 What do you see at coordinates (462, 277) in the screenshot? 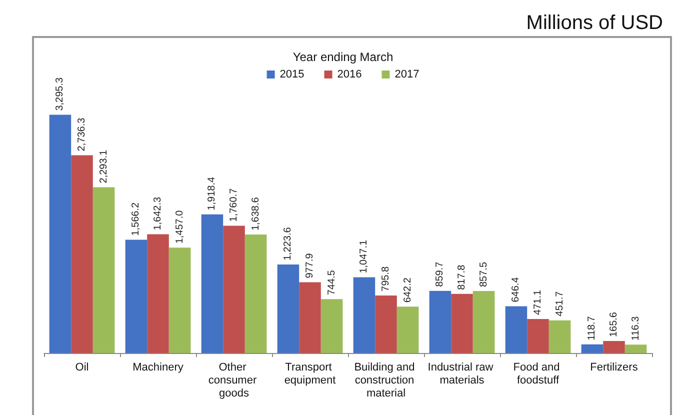
I see `data-label: 817.8` at bounding box center [462, 277].